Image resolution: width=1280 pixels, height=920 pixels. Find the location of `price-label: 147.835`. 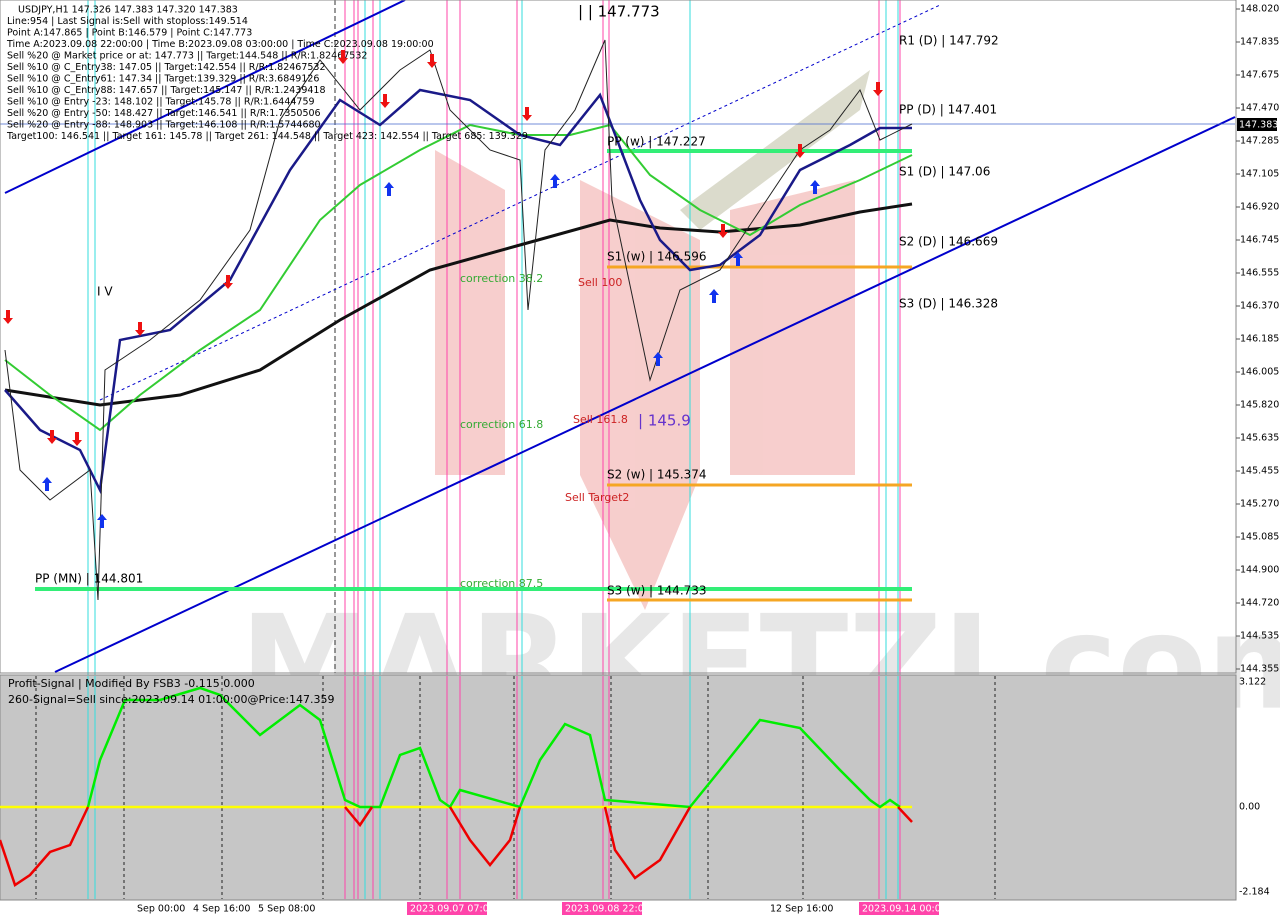

price-label: 147.835 is located at coordinates (1259, 42).